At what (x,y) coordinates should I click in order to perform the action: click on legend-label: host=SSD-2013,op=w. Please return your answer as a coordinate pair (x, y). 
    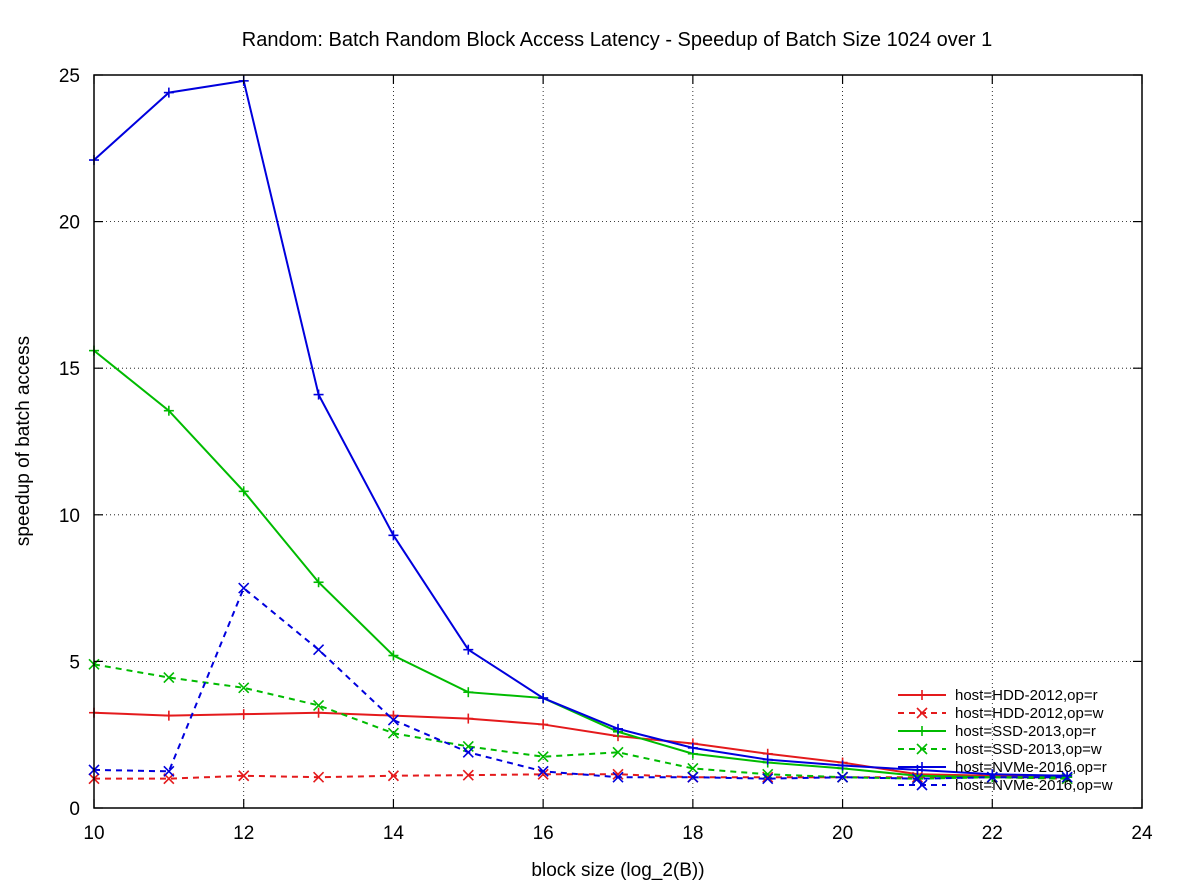
    Looking at the image, I should click on (1028, 749).